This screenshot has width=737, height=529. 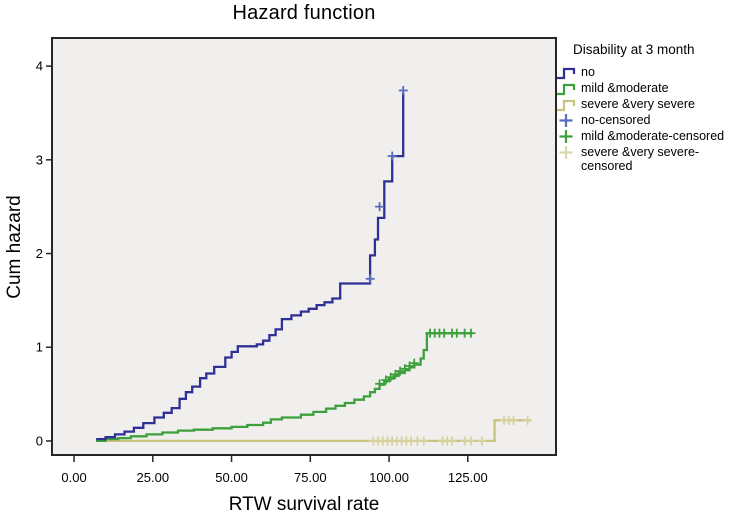 I want to click on legend-item: no, so click(x=646, y=72).